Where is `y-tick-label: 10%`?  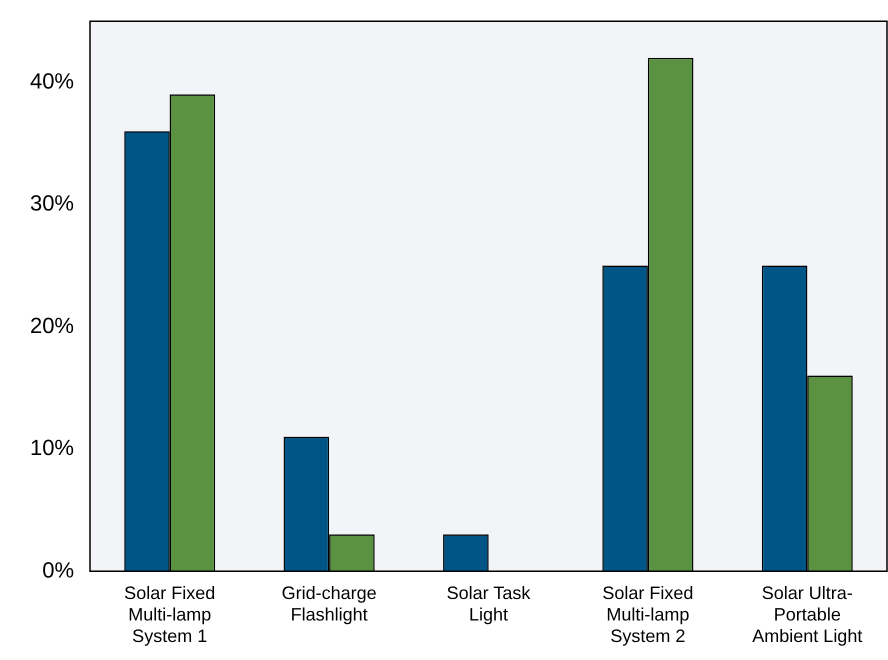 y-tick-label: 10% is located at coordinates (52, 447).